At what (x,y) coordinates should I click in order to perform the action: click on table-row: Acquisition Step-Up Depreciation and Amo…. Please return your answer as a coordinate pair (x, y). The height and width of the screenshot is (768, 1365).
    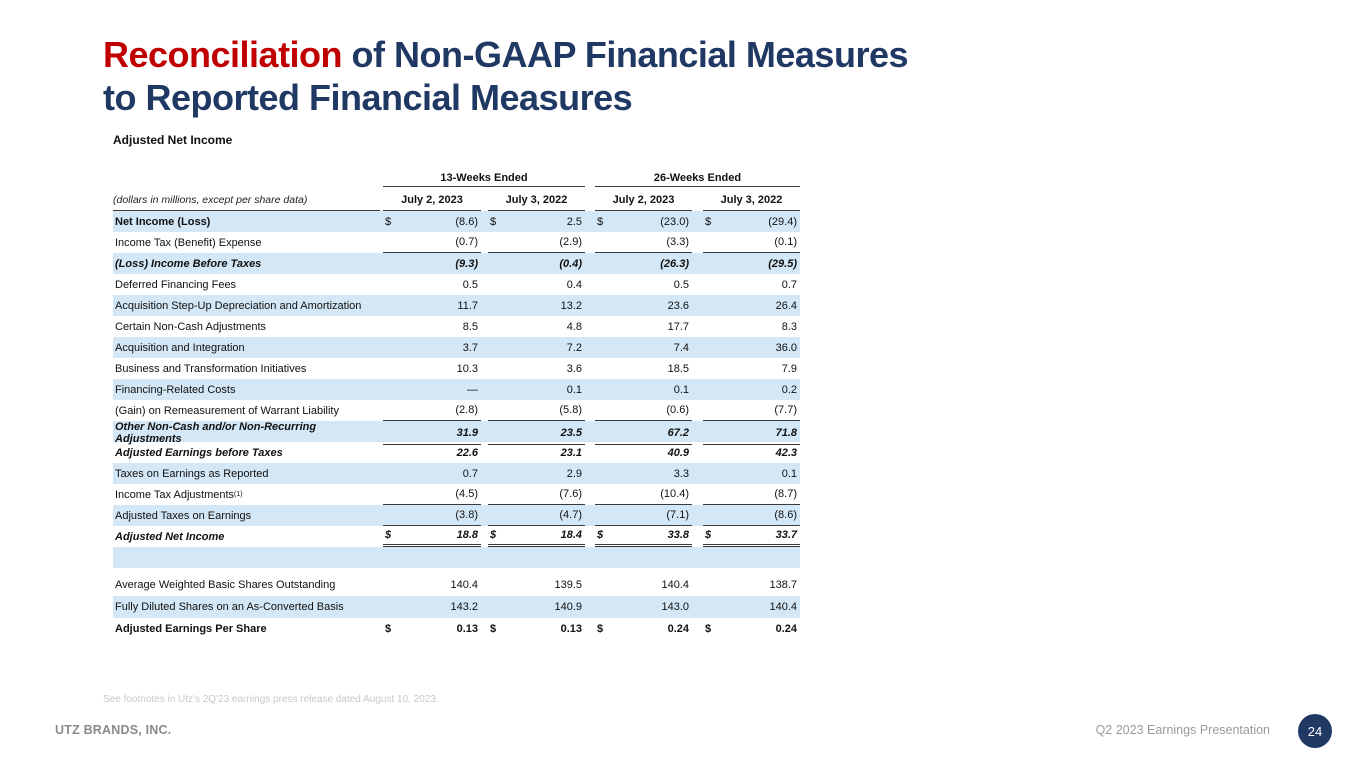
    Looking at the image, I should click on (456, 305).